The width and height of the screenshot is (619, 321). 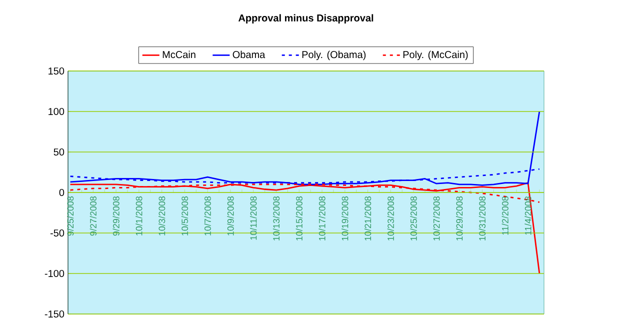 What do you see at coordinates (54, 274) in the screenshot?
I see `y-tick-label: -100` at bounding box center [54, 274].